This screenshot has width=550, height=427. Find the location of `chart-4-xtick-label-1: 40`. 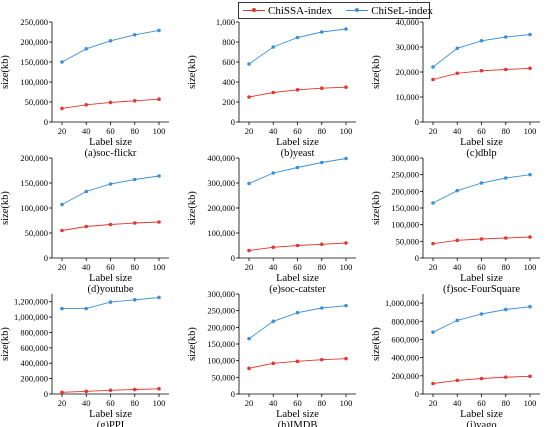

chart-4-xtick-label-1: 40 is located at coordinates (86, 267).